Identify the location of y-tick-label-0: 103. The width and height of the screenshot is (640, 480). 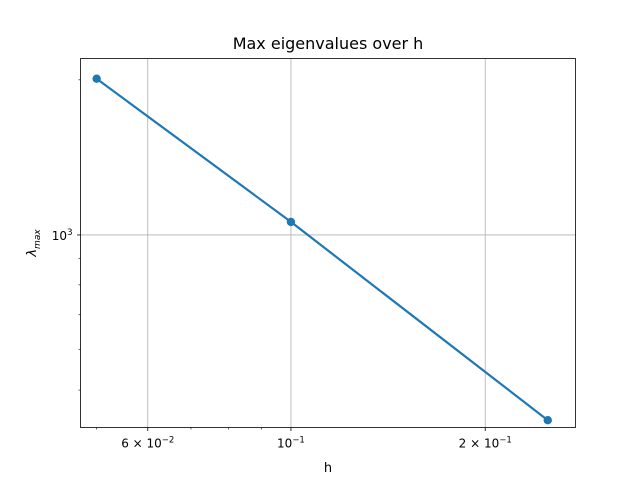
(62, 235).